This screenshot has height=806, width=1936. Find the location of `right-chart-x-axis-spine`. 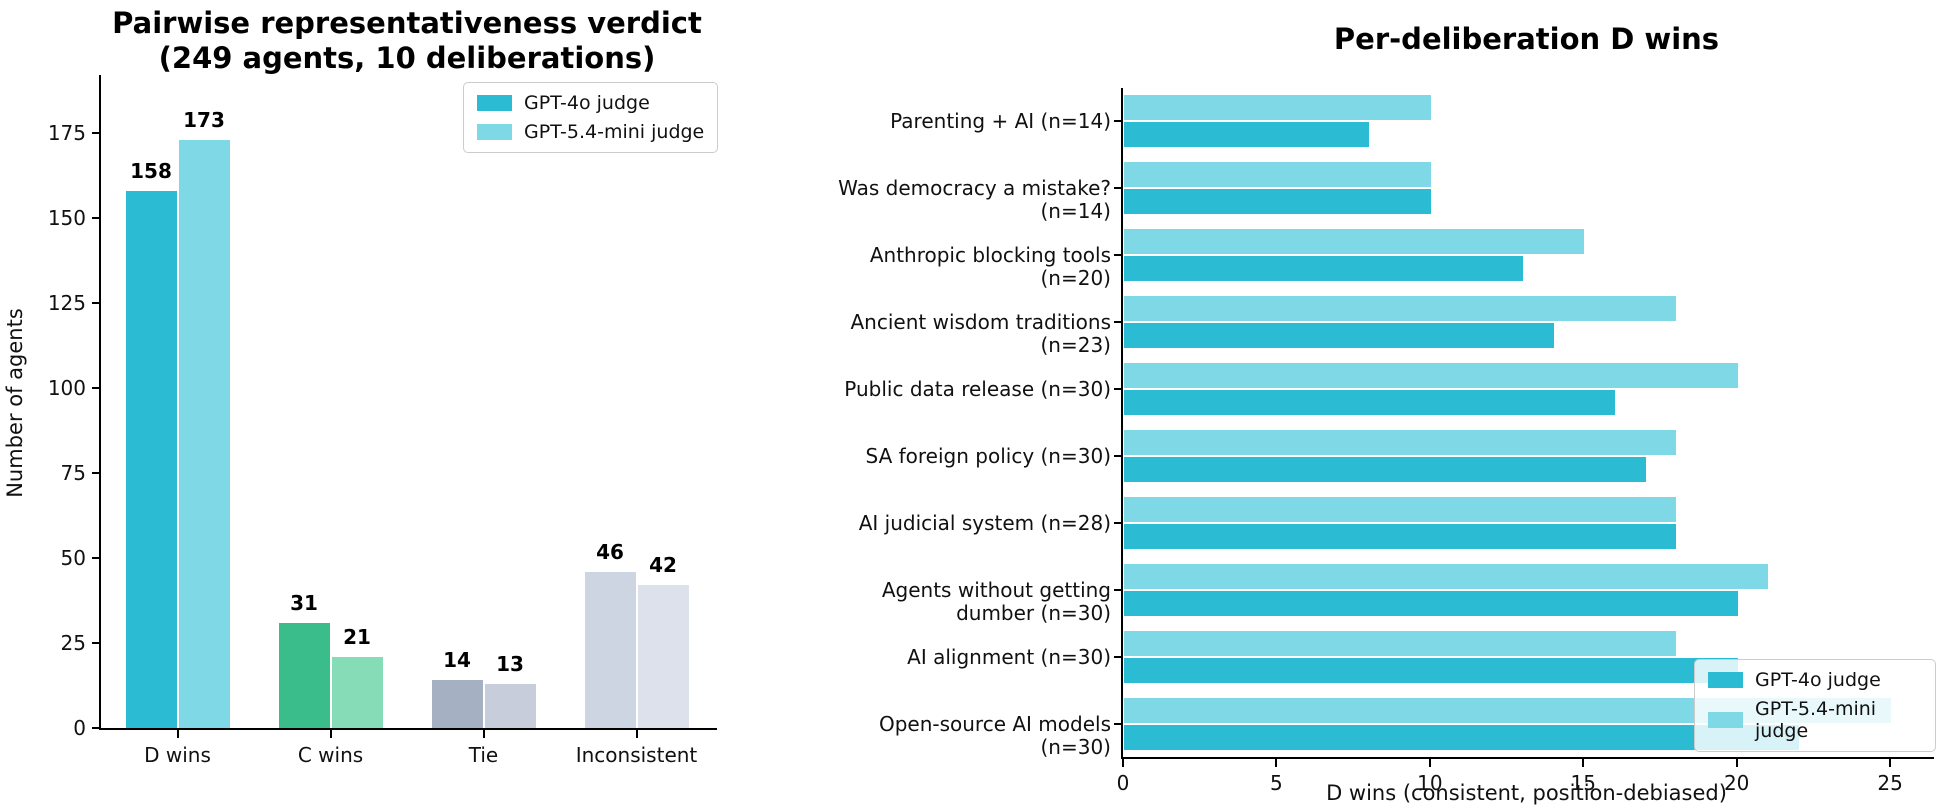

right-chart-x-axis-spine is located at coordinates (1527, 758).